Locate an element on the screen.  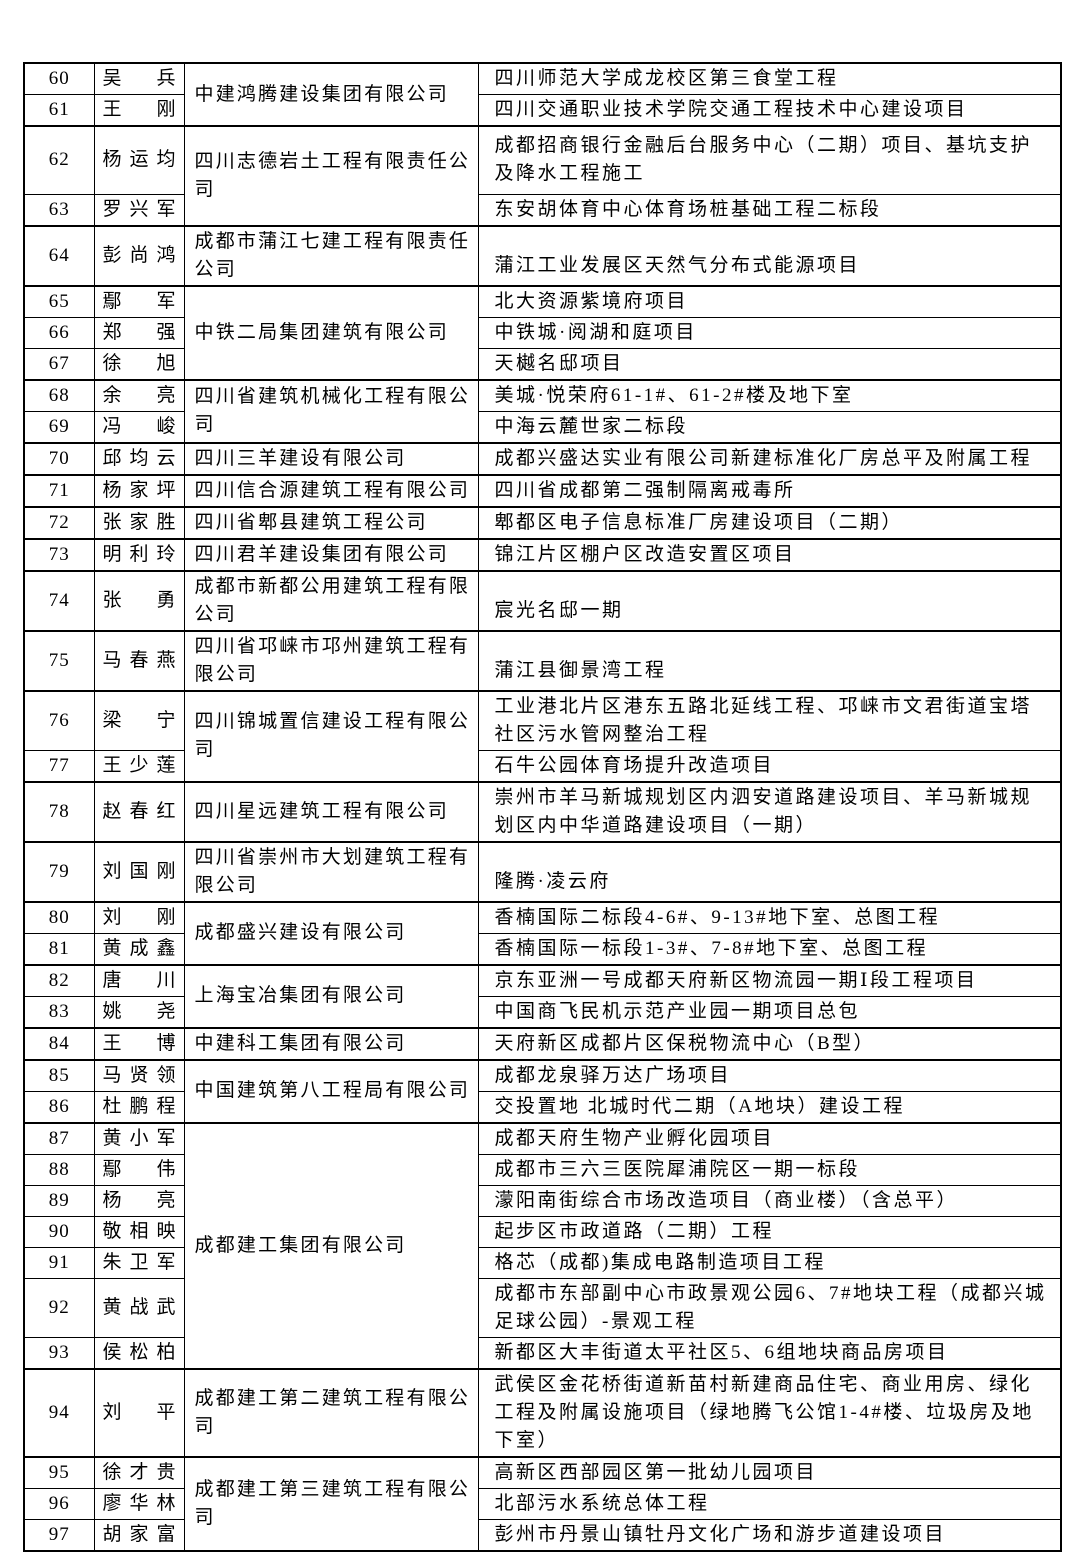
table-row: 64 彭尚鸿 成都市蒲江七建工程有限责任公司 蒲江工业发展区天然气分布式能源项目 is located at coordinates (542, 255).